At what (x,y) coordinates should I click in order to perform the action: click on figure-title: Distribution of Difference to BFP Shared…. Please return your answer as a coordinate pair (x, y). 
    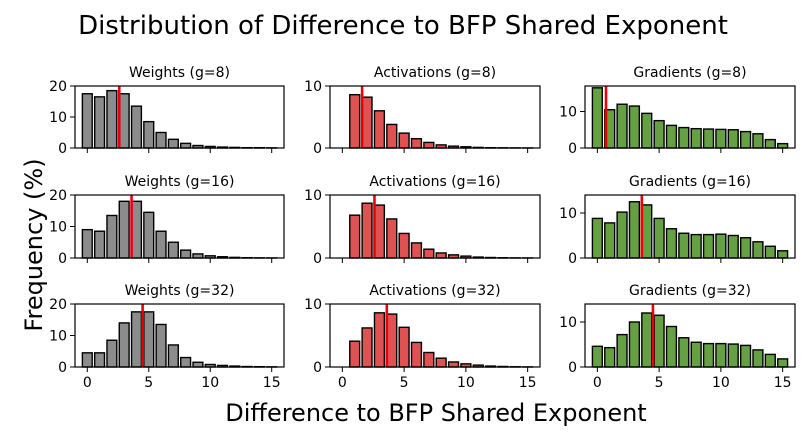
    Looking at the image, I should click on (403, 26).